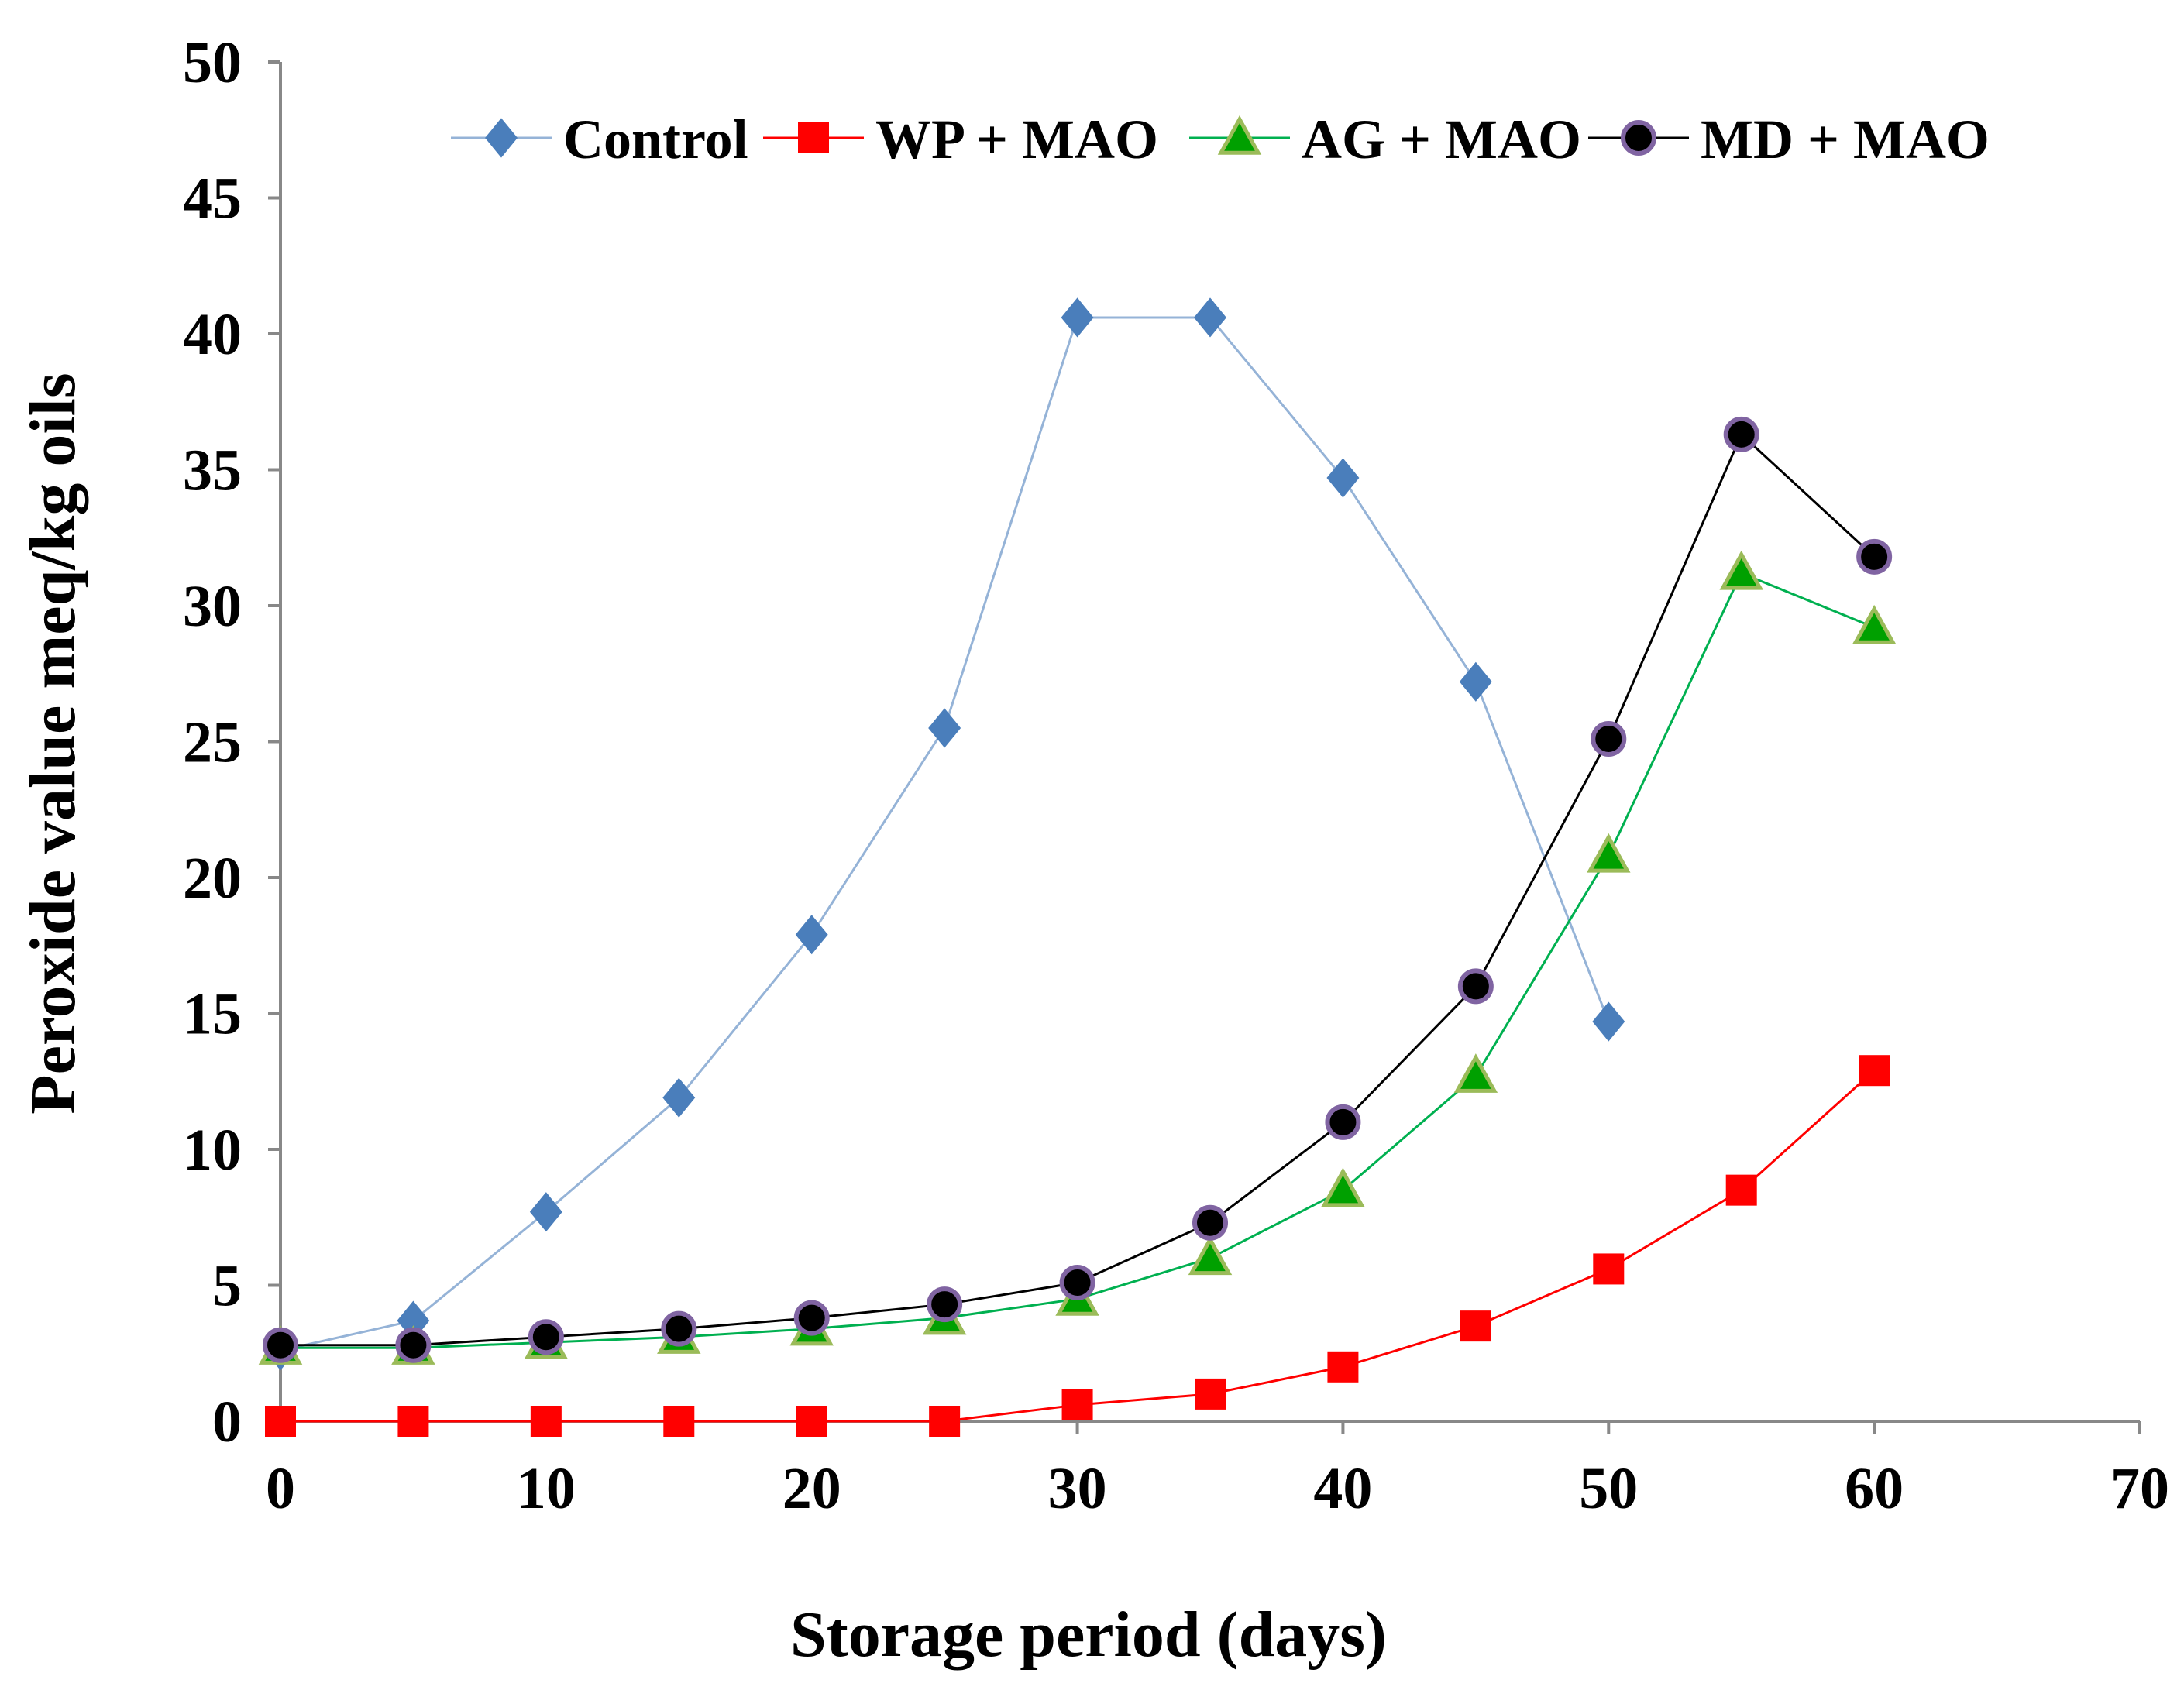 Image resolution: width=2184 pixels, height=1690 pixels. What do you see at coordinates (212, 471) in the screenshot?
I see `y-tick-label: 35` at bounding box center [212, 471].